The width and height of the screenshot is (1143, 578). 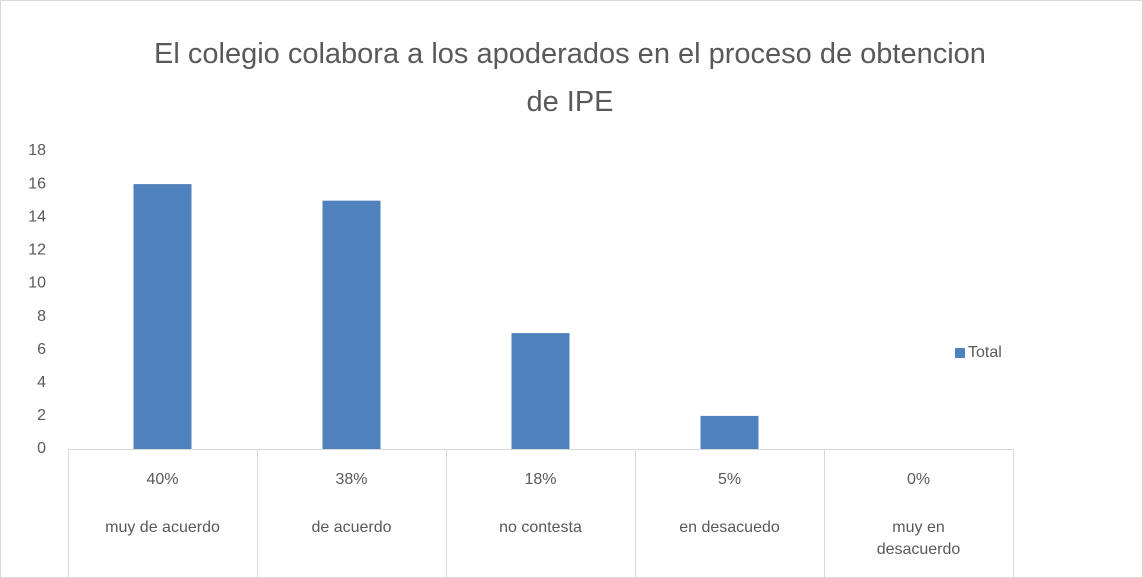 I want to click on x-tick-label: muy de acuerdo, so click(x=162, y=527).